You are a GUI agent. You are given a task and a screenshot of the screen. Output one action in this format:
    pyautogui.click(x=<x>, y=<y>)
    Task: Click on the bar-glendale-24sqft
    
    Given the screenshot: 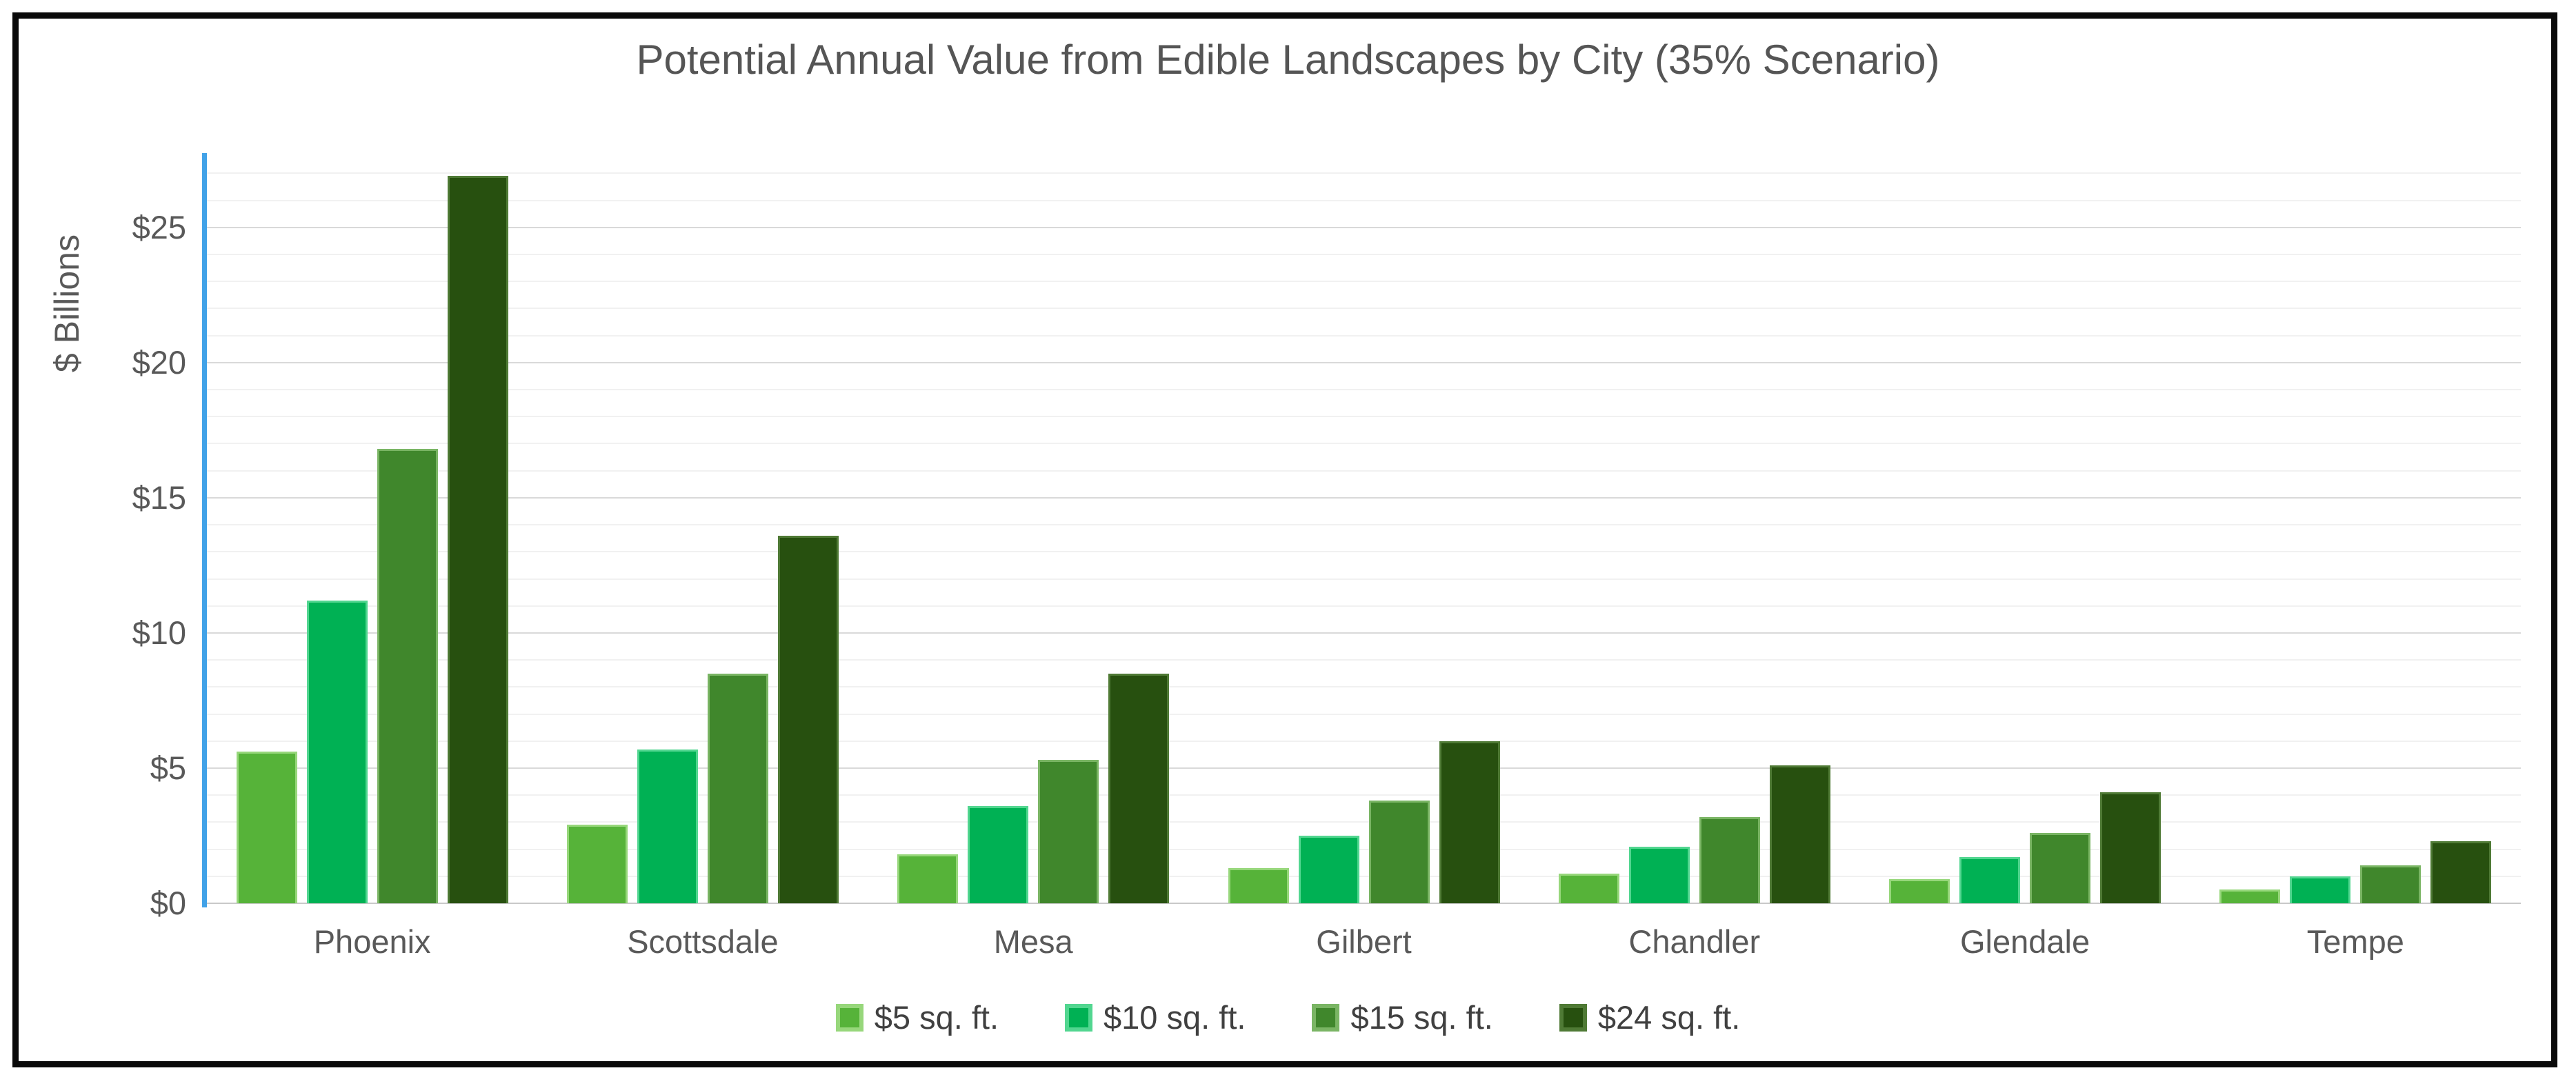 What is the action you would take?
    pyautogui.click(x=2130, y=847)
    